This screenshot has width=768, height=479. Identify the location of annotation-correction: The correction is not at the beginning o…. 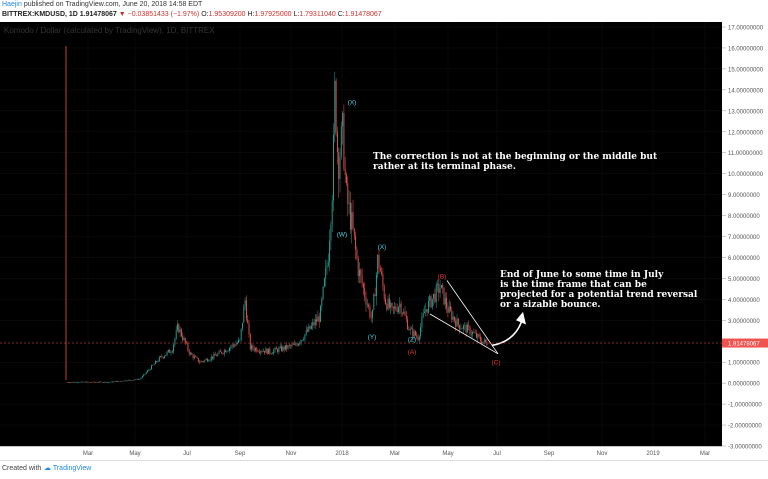
(515, 162).